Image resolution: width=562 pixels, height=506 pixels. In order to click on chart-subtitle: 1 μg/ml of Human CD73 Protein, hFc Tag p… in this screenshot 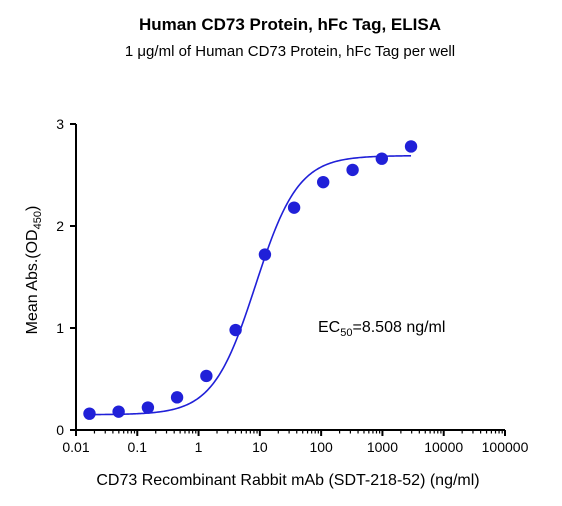, I will do `click(290, 51)`.